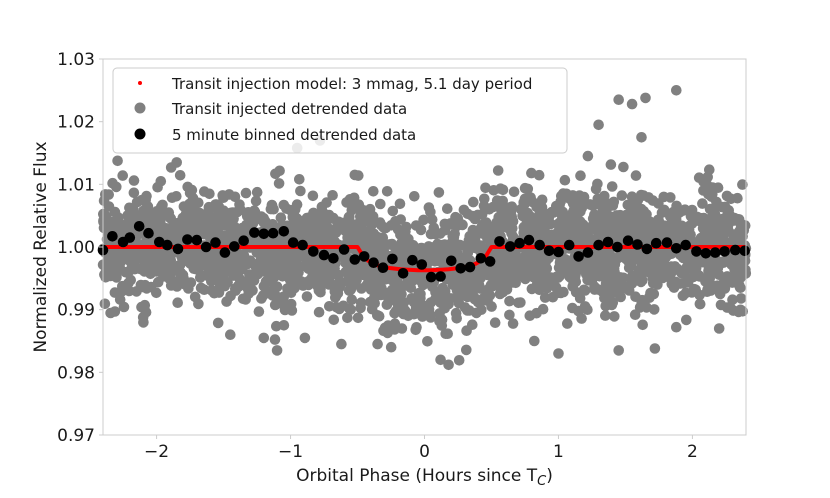  Describe the element at coordinates (290, 452) in the screenshot. I see `x-tick-label: −1` at that location.